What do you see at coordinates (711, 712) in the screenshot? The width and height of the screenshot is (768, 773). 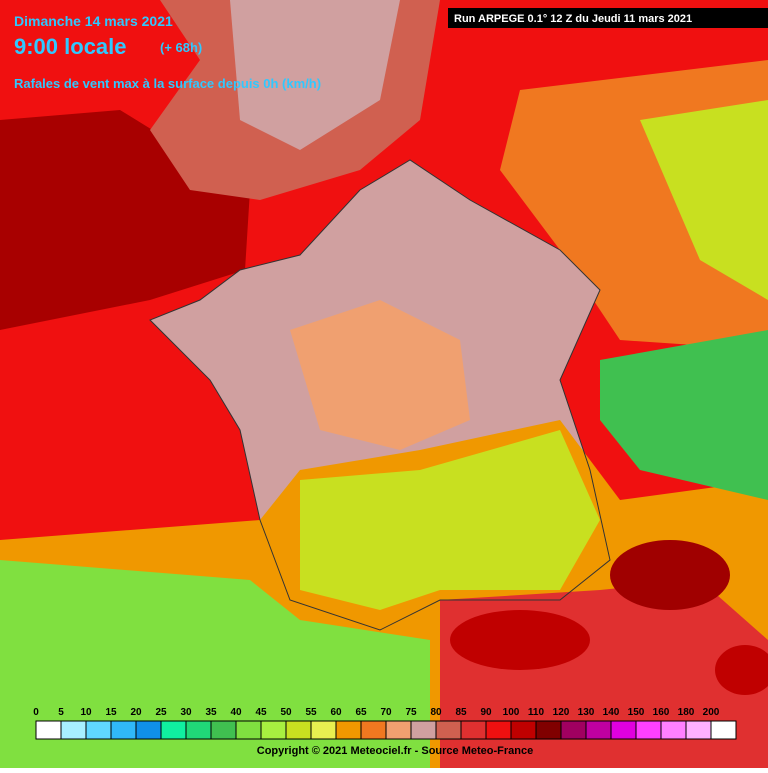 I see `legend-label: 200` at bounding box center [711, 712].